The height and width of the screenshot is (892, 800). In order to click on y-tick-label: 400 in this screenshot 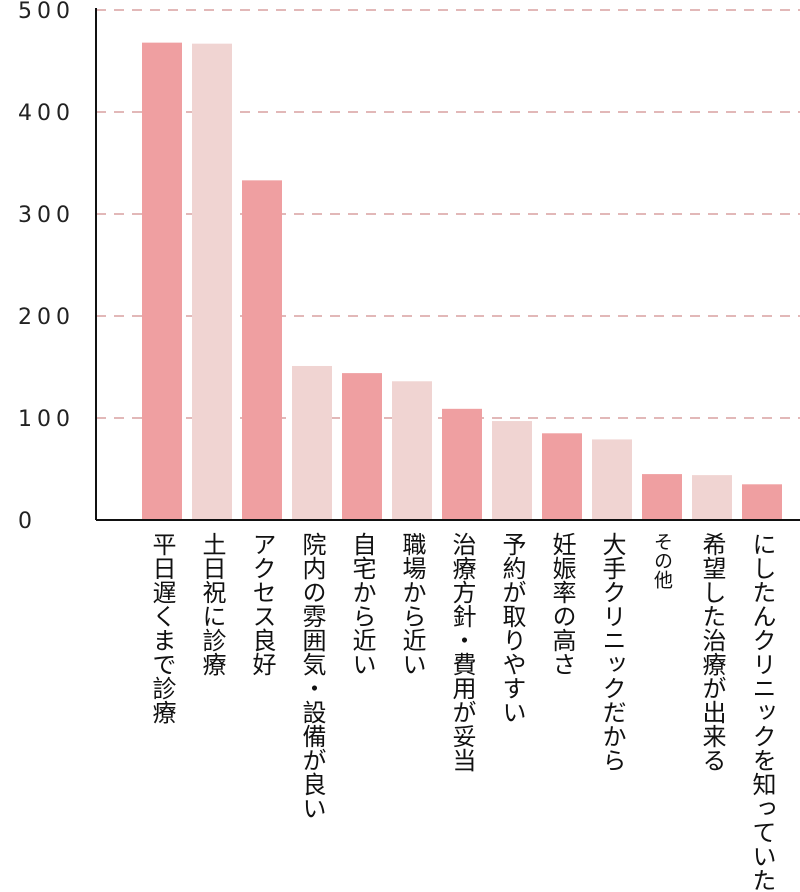, I will do `click(46, 113)`.